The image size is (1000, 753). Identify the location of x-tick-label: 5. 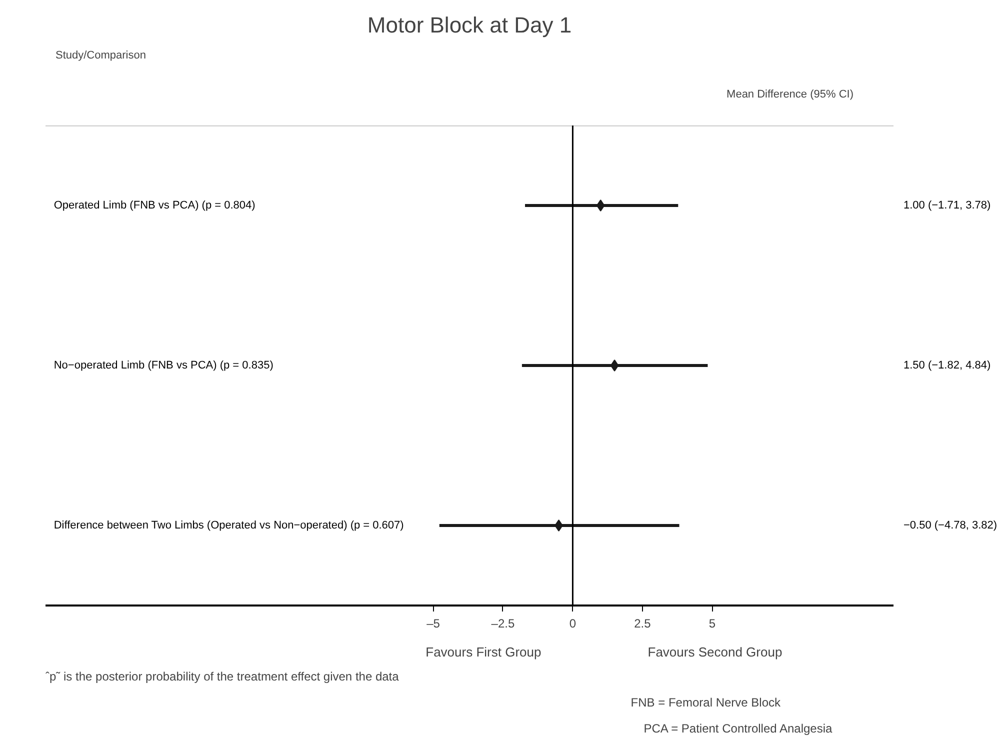
(712, 623).